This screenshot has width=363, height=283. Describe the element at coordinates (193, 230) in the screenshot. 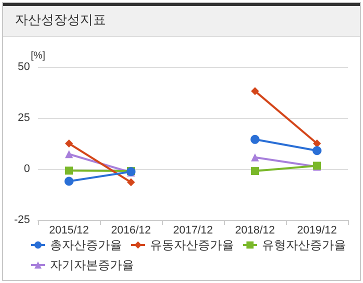

I see `x-tick-label: 2017/12` at that location.